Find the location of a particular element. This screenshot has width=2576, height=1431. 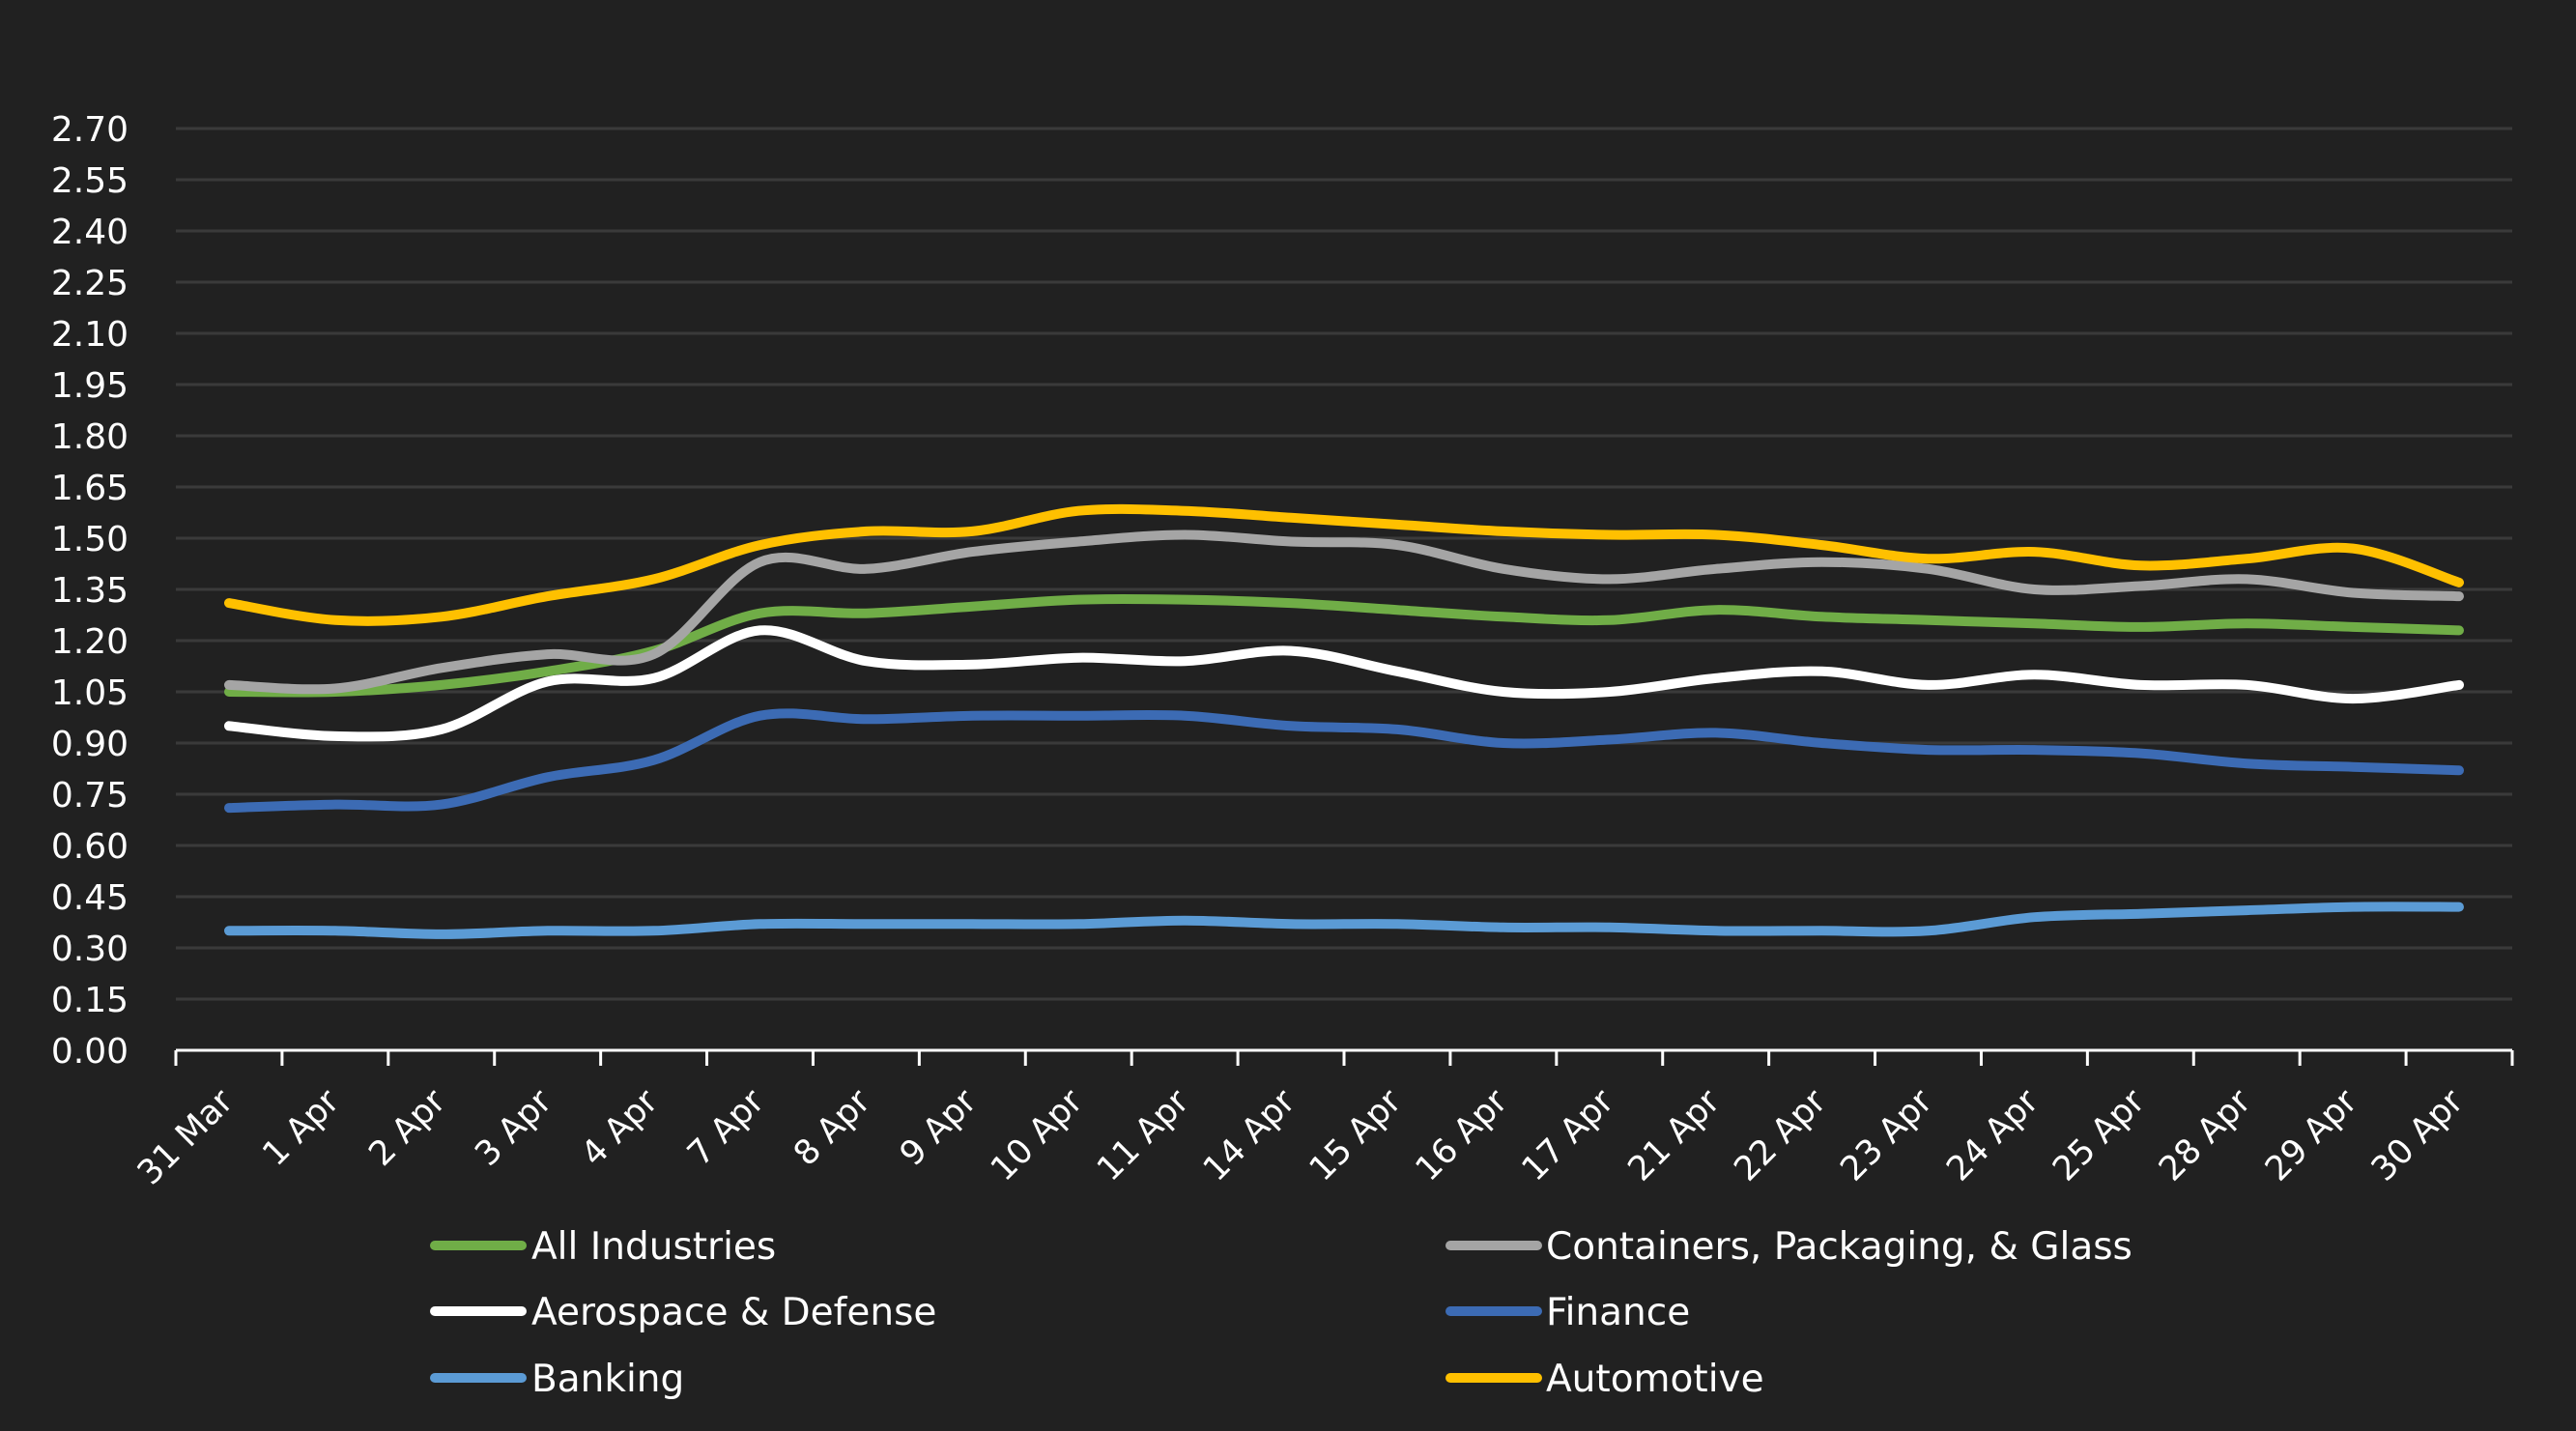

y-tick-label: 2.25 is located at coordinates (90, 283).